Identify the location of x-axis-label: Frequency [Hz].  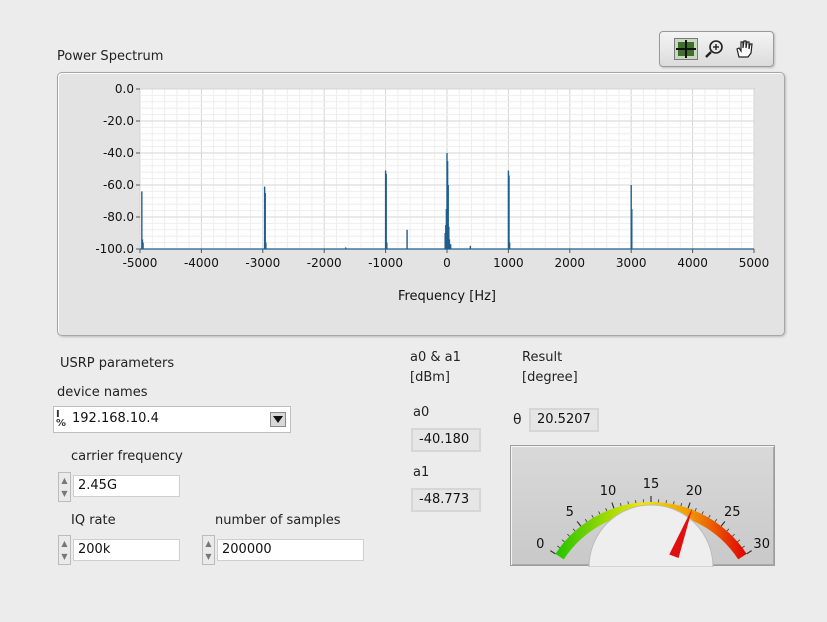
(447, 296).